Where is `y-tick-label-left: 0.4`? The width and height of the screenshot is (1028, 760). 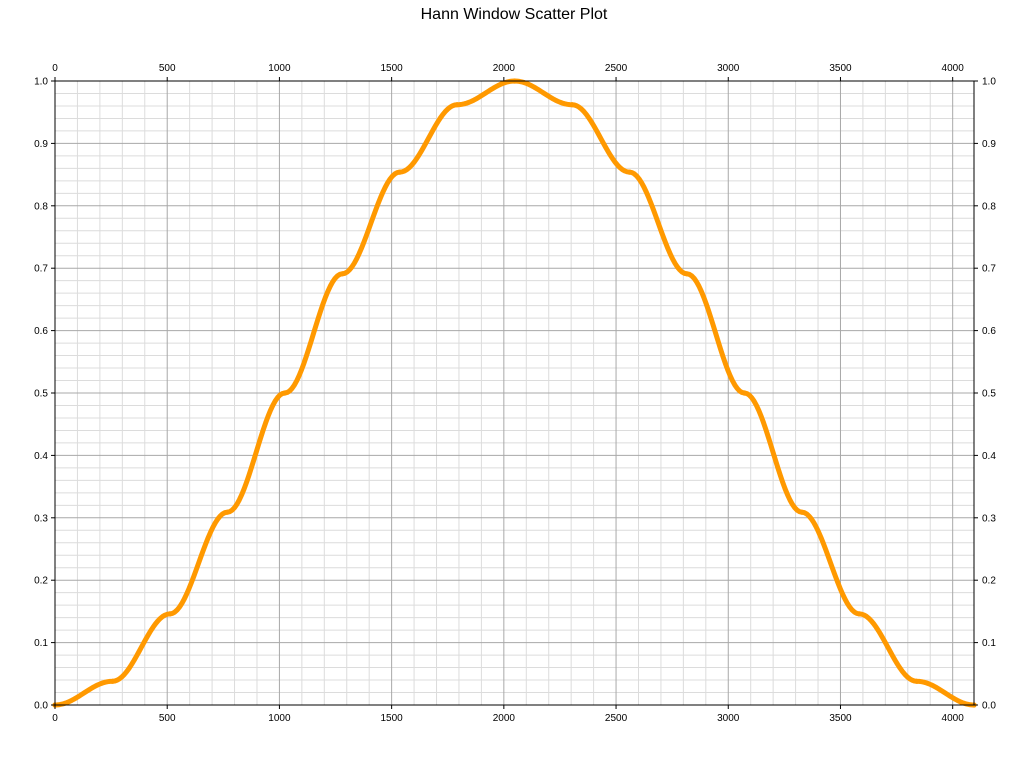
y-tick-label-left: 0.4 is located at coordinates (41, 456).